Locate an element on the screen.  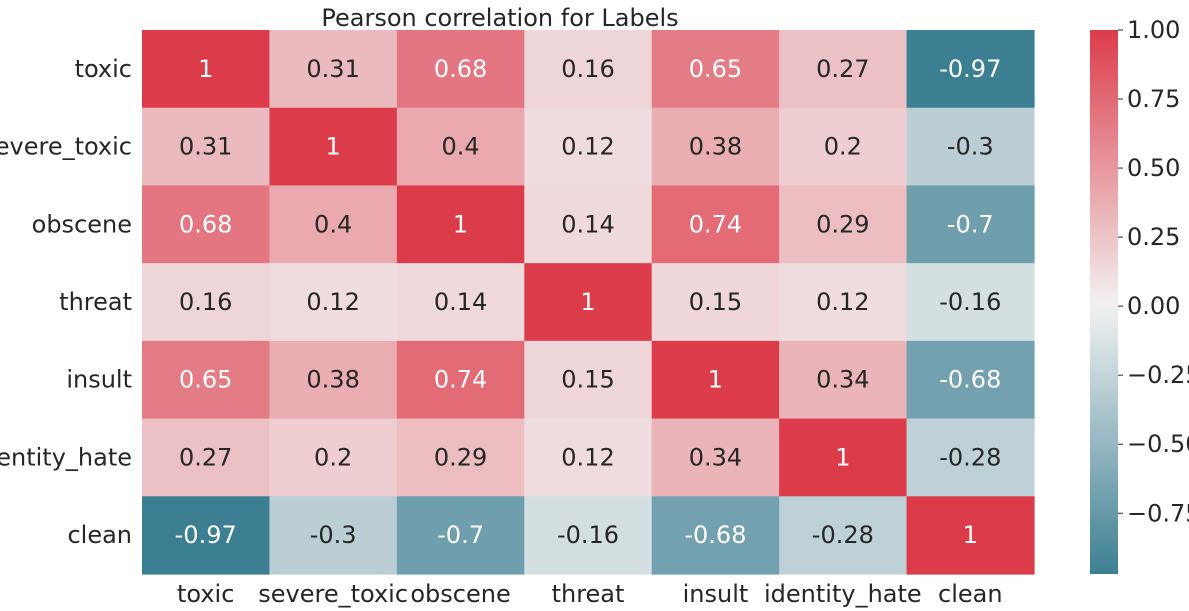
y-tick-label: identity_hate is located at coordinates (66, 457).